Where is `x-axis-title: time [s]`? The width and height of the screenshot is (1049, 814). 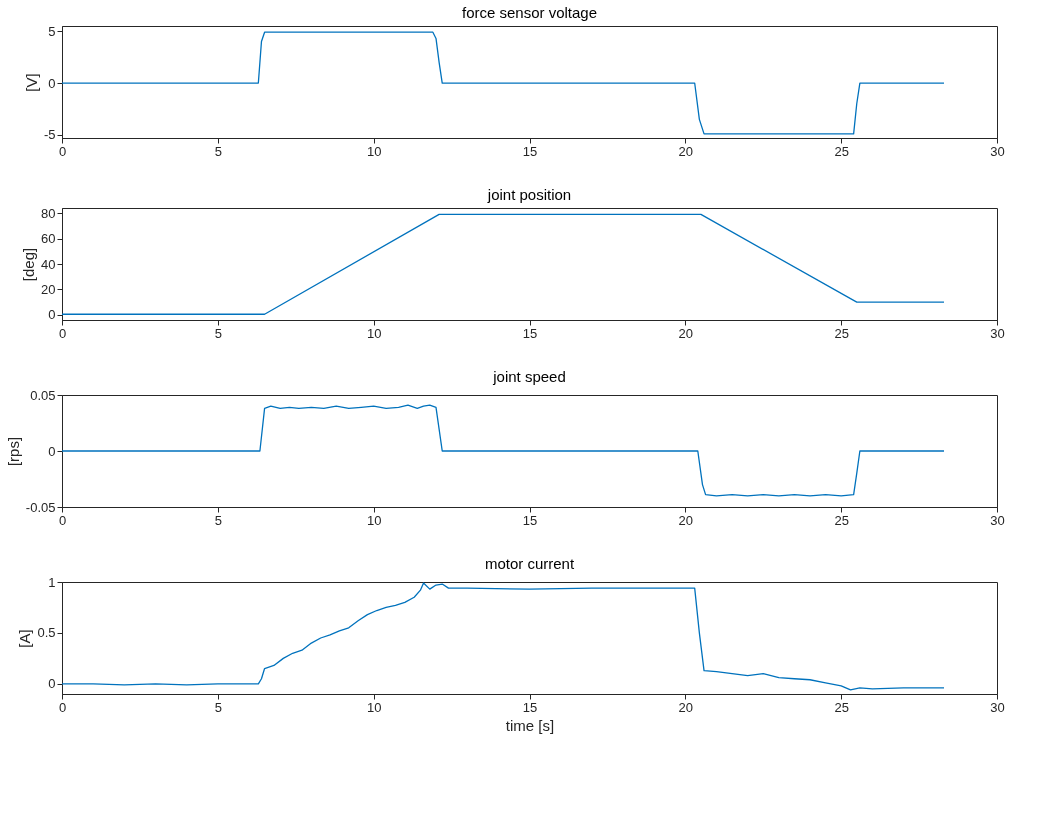 x-axis-title: time [s] is located at coordinates (530, 725).